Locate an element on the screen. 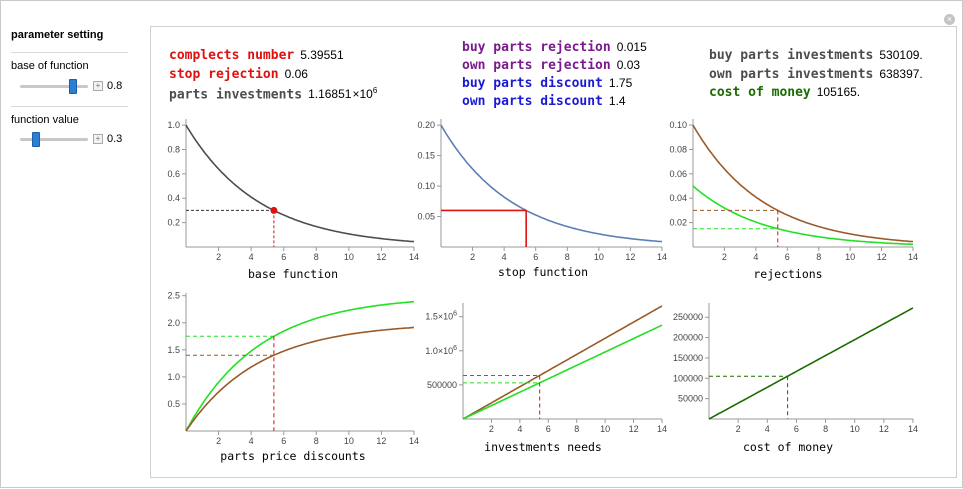  stop-rejection-label: stop rejection is located at coordinates (224, 74).